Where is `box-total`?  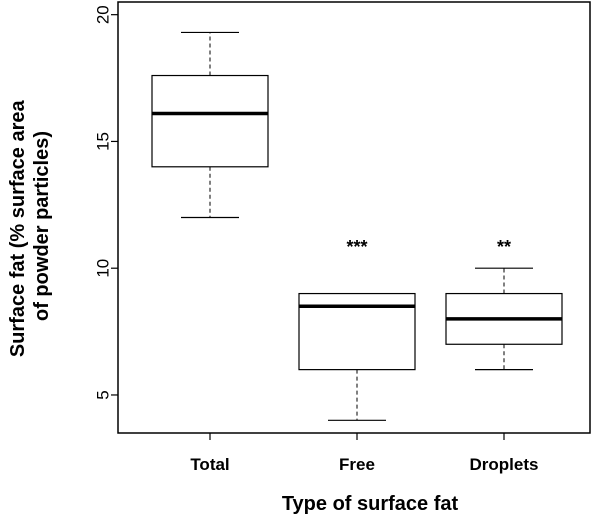 box-total is located at coordinates (210, 125).